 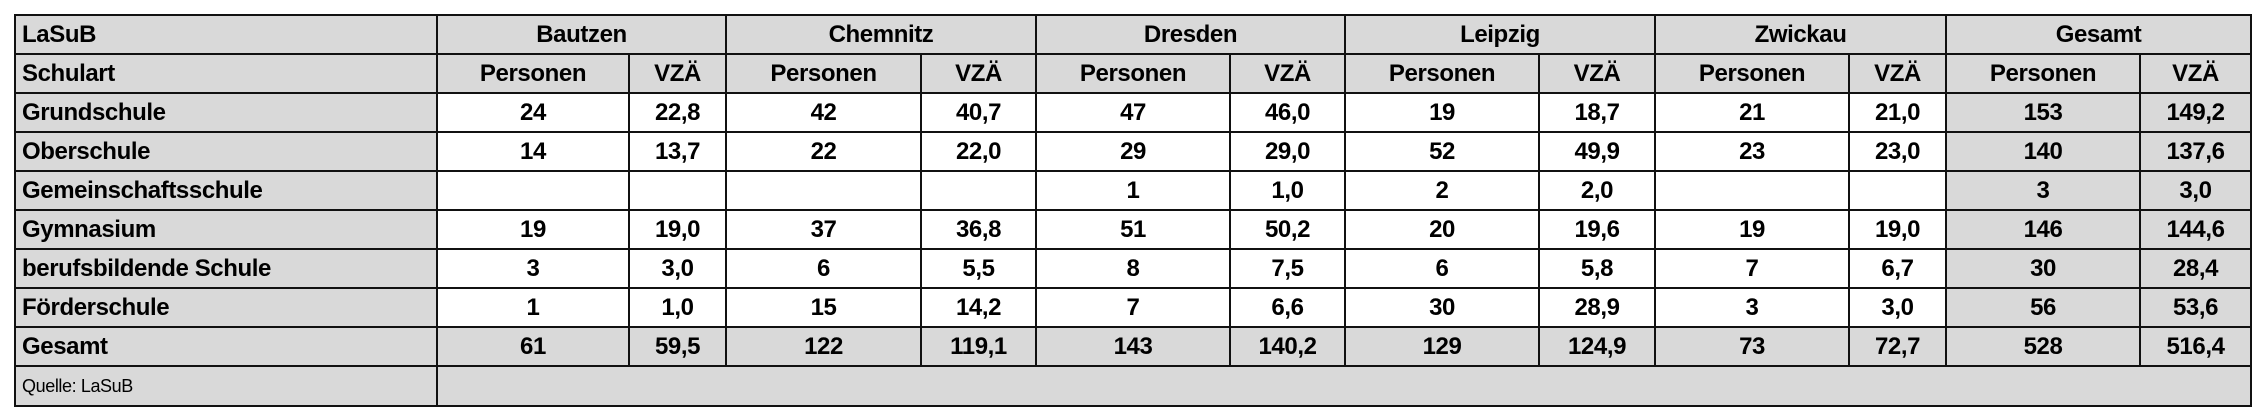 I want to click on total-cell: 73, so click(x=1752, y=346).